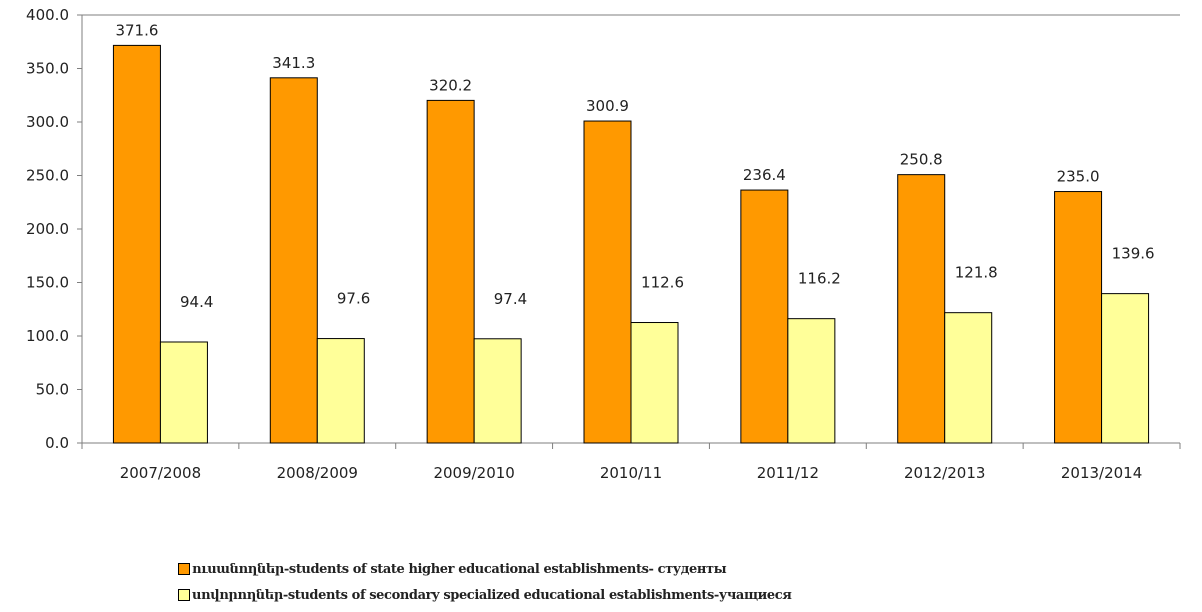 The height and width of the screenshot is (612, 1202). Describe the element at coordinates (184, 569) in the screenshot. I see `legend-swatch-orange` at that location.